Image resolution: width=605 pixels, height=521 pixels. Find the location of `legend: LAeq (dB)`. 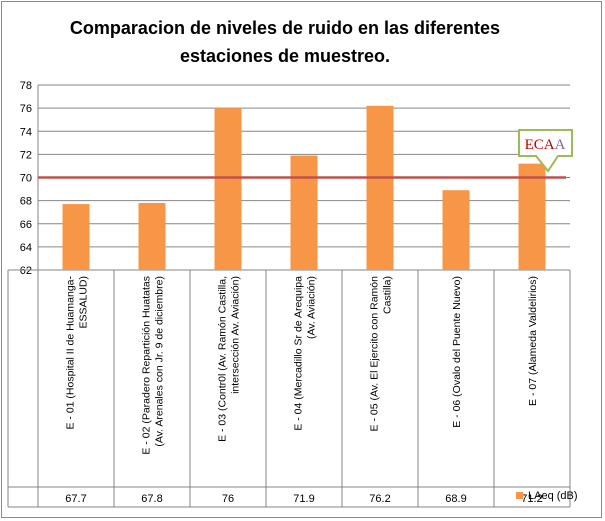

legend: LAeq (dB) is located at coordinates (547, 496).